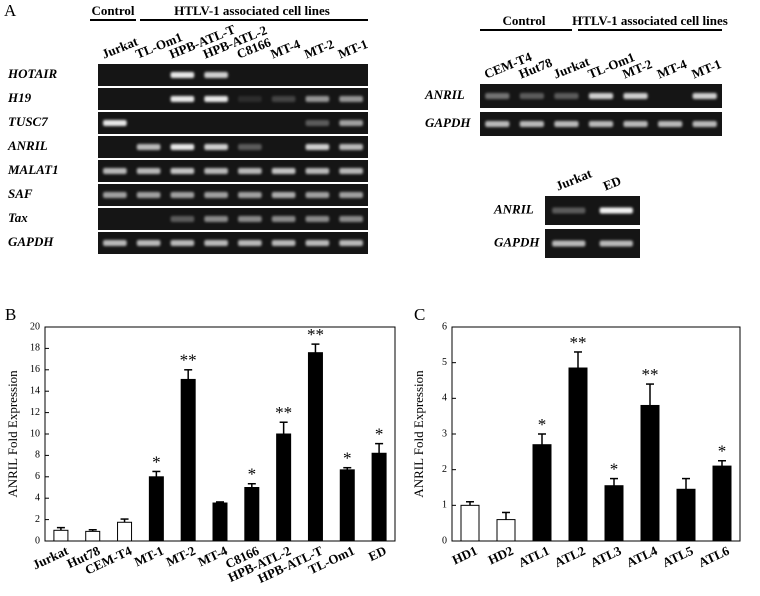 The height and width of the screenshot is (596, 760). What do you see at coordinates (112, 10) in the screenshot?
I see `group-header: Control` at bounding box center [112, 10].